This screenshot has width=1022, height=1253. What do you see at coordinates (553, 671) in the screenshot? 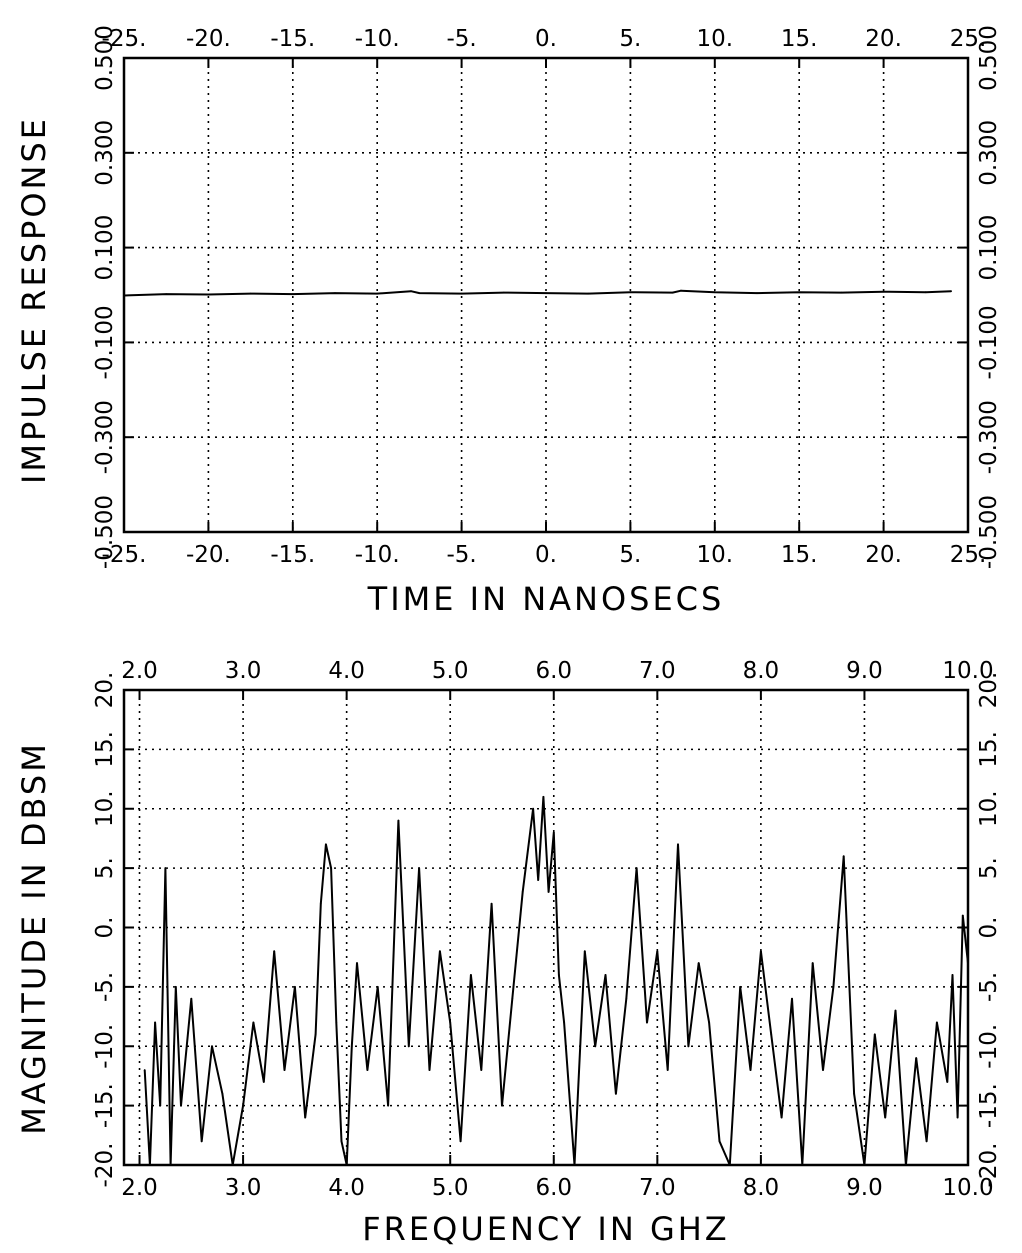
I see `magnitude-xtick-label-top-4: 6.0` at bounding box center [553, 671].